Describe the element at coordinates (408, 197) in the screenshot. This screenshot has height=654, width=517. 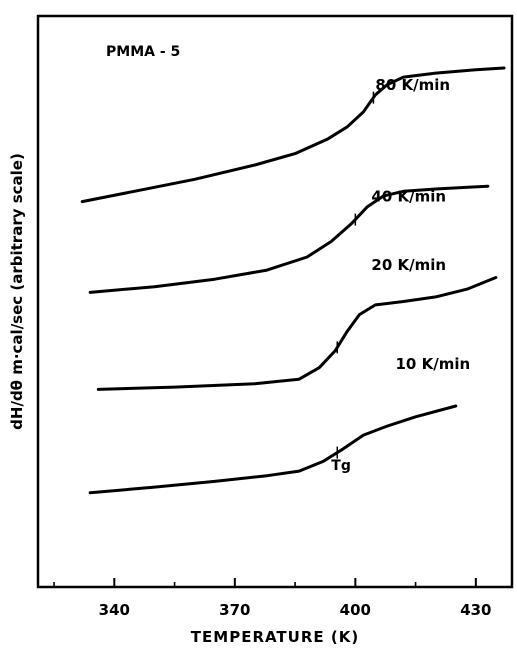
I see `series-label: 40 K/min` at that location.